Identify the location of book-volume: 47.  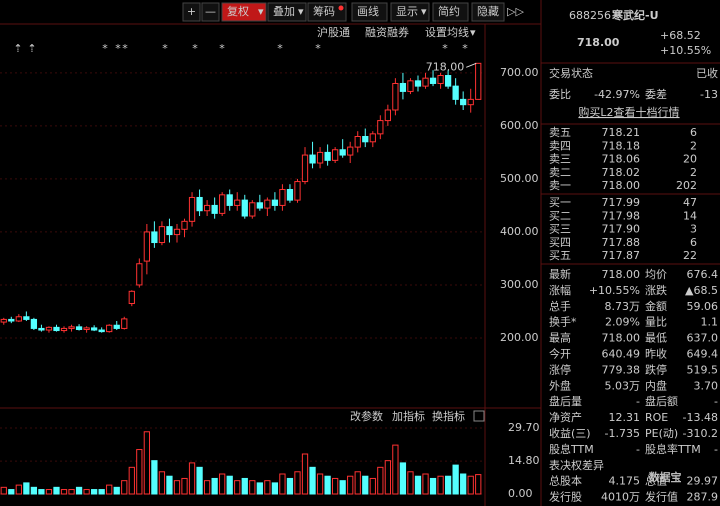
(690, 202).